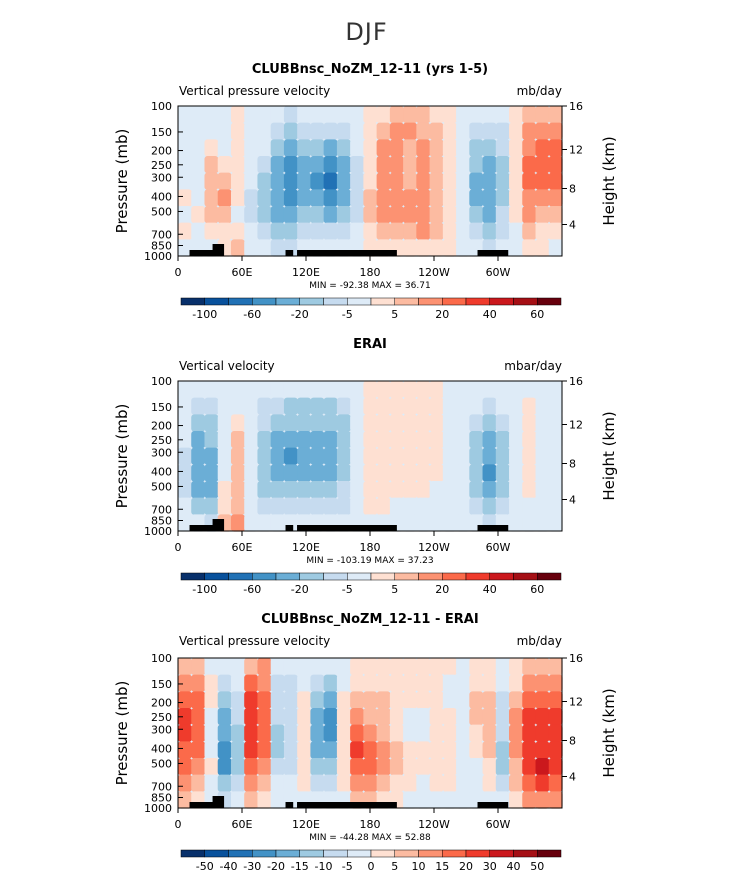 Image resolution: width=733 pixels, height=872 pixels. Describe the element at coordinates (161, 452) in the screenshot. I see `pressure-tick: 300` at that location.